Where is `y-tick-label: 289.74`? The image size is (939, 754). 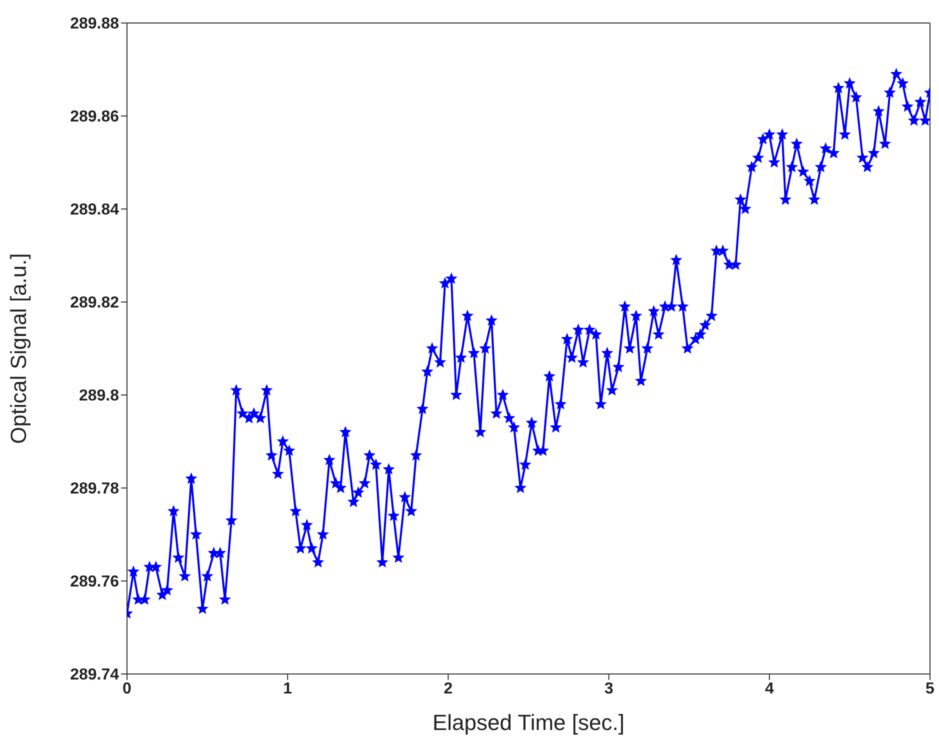
y-tick-label: 289.74 is located at coordinates (95, 675).